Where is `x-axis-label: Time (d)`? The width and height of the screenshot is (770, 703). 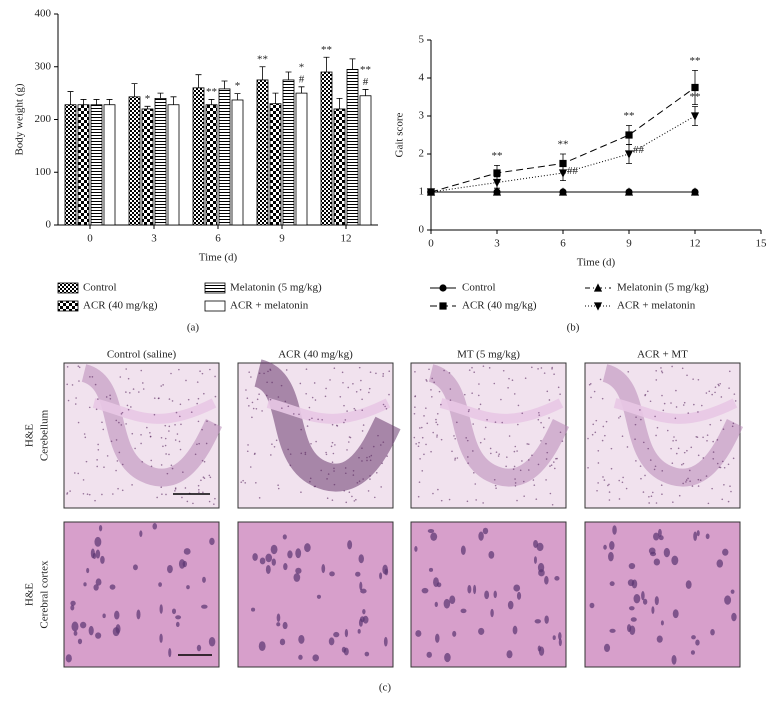 x-axis-label: Time (d) is located at coordinates (218, 258).